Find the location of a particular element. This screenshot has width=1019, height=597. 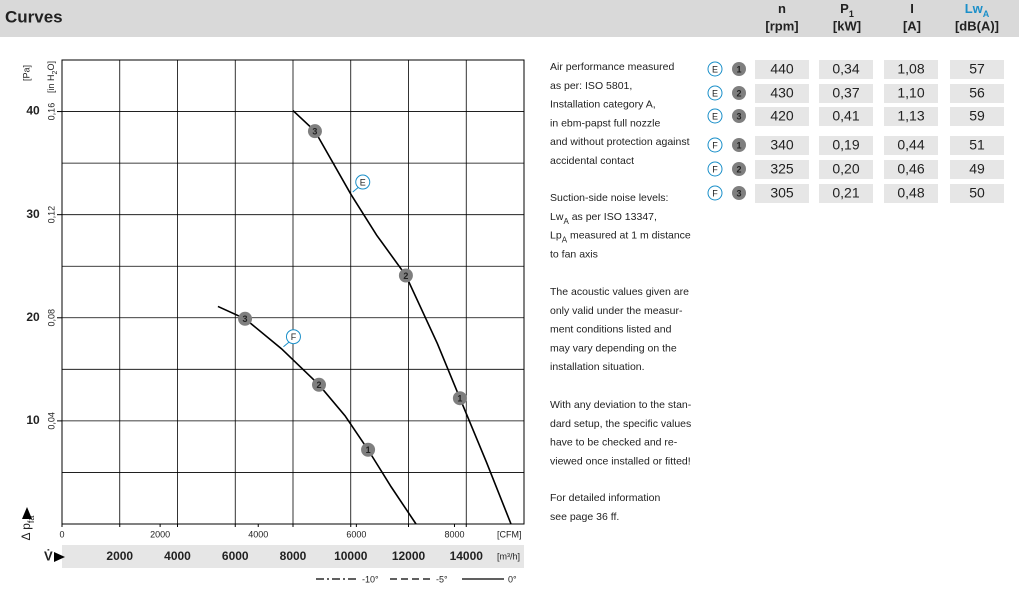

table-cell: 325 is located at coordinates (782, 169).